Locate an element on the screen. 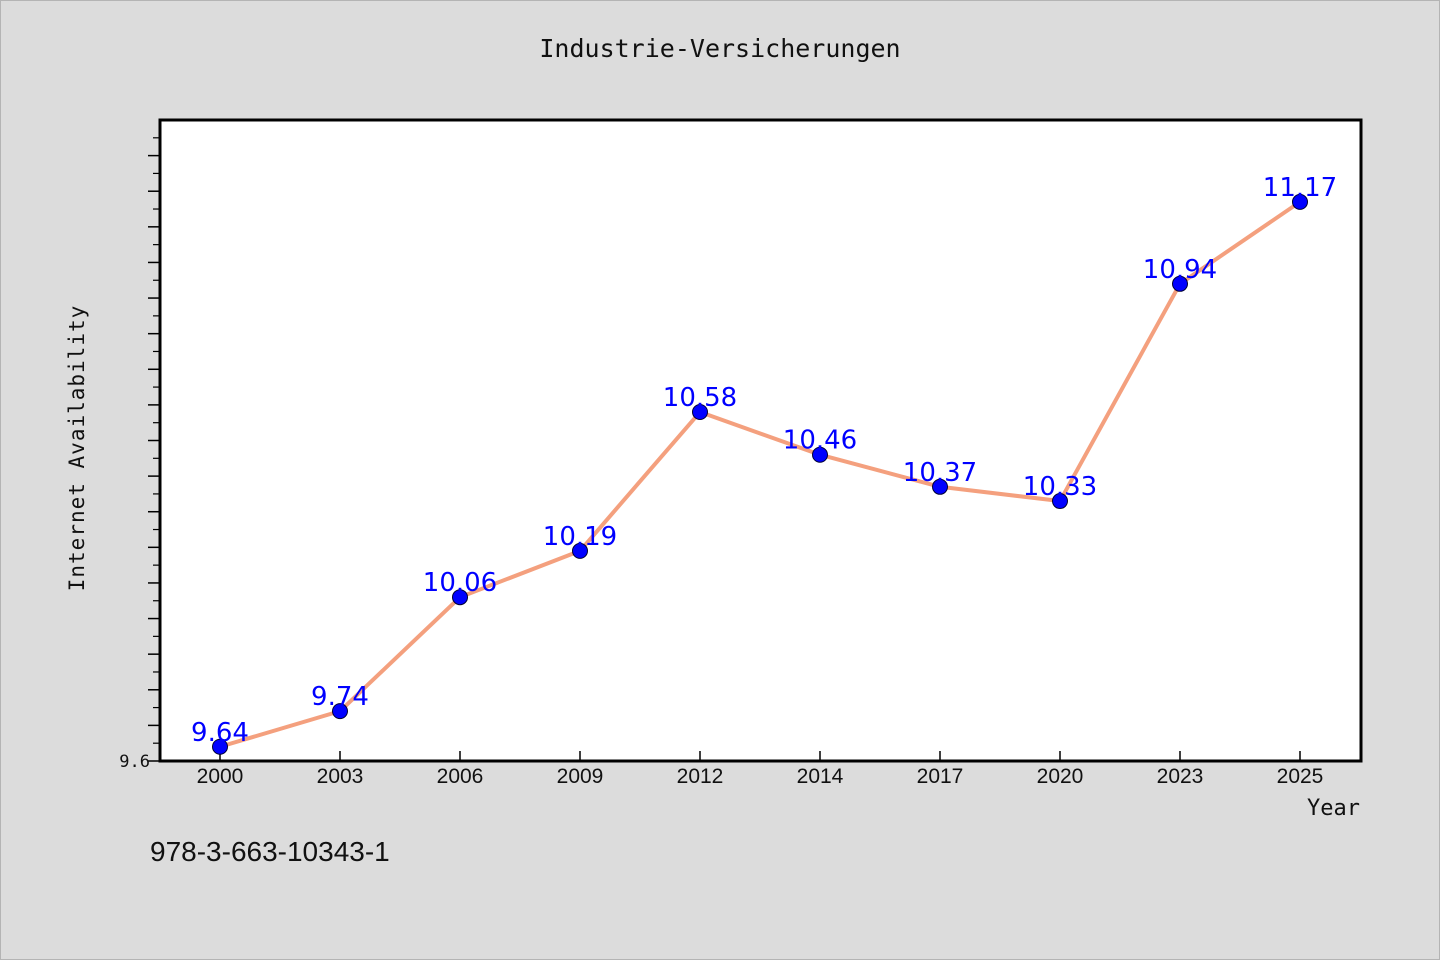 This screenshot has height=960, width=1440. data-label: 9.74 is located at coordinates (340, 697).